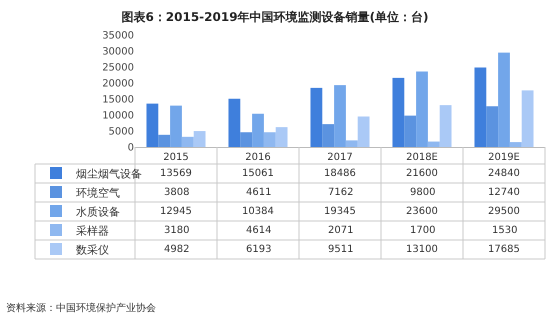 The image size is (550, 325). What do you see at coordinates (504, 192) in the screenshot?
I see `data-label: 12740` at bounding box center [504, 192].